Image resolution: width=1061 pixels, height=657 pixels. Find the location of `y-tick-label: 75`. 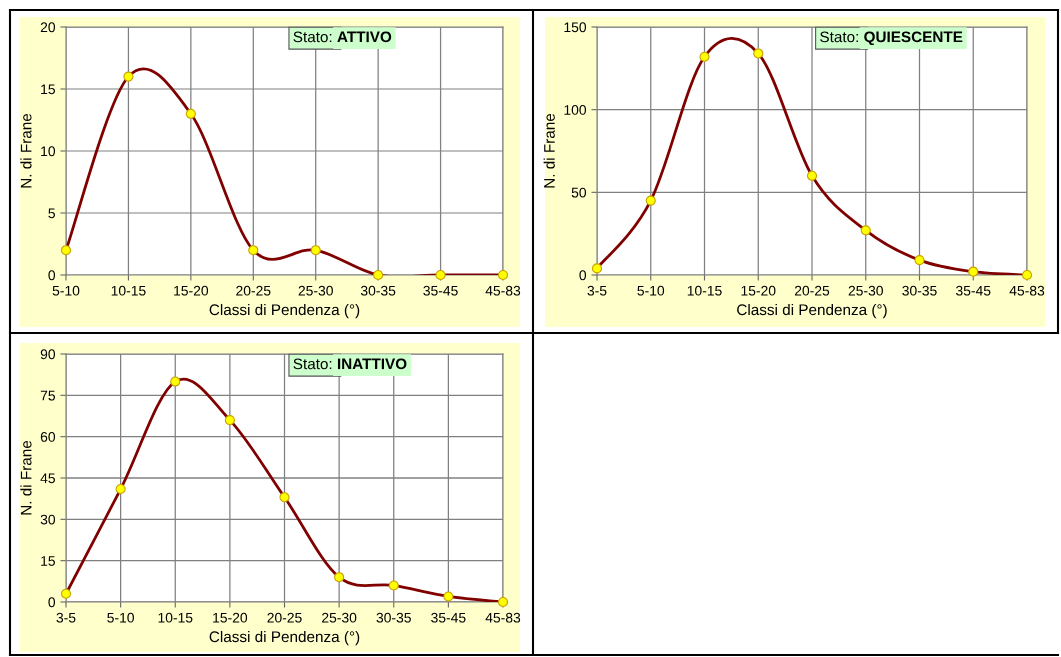

y-tick-label: 75 is located at coordinates (47, 395).